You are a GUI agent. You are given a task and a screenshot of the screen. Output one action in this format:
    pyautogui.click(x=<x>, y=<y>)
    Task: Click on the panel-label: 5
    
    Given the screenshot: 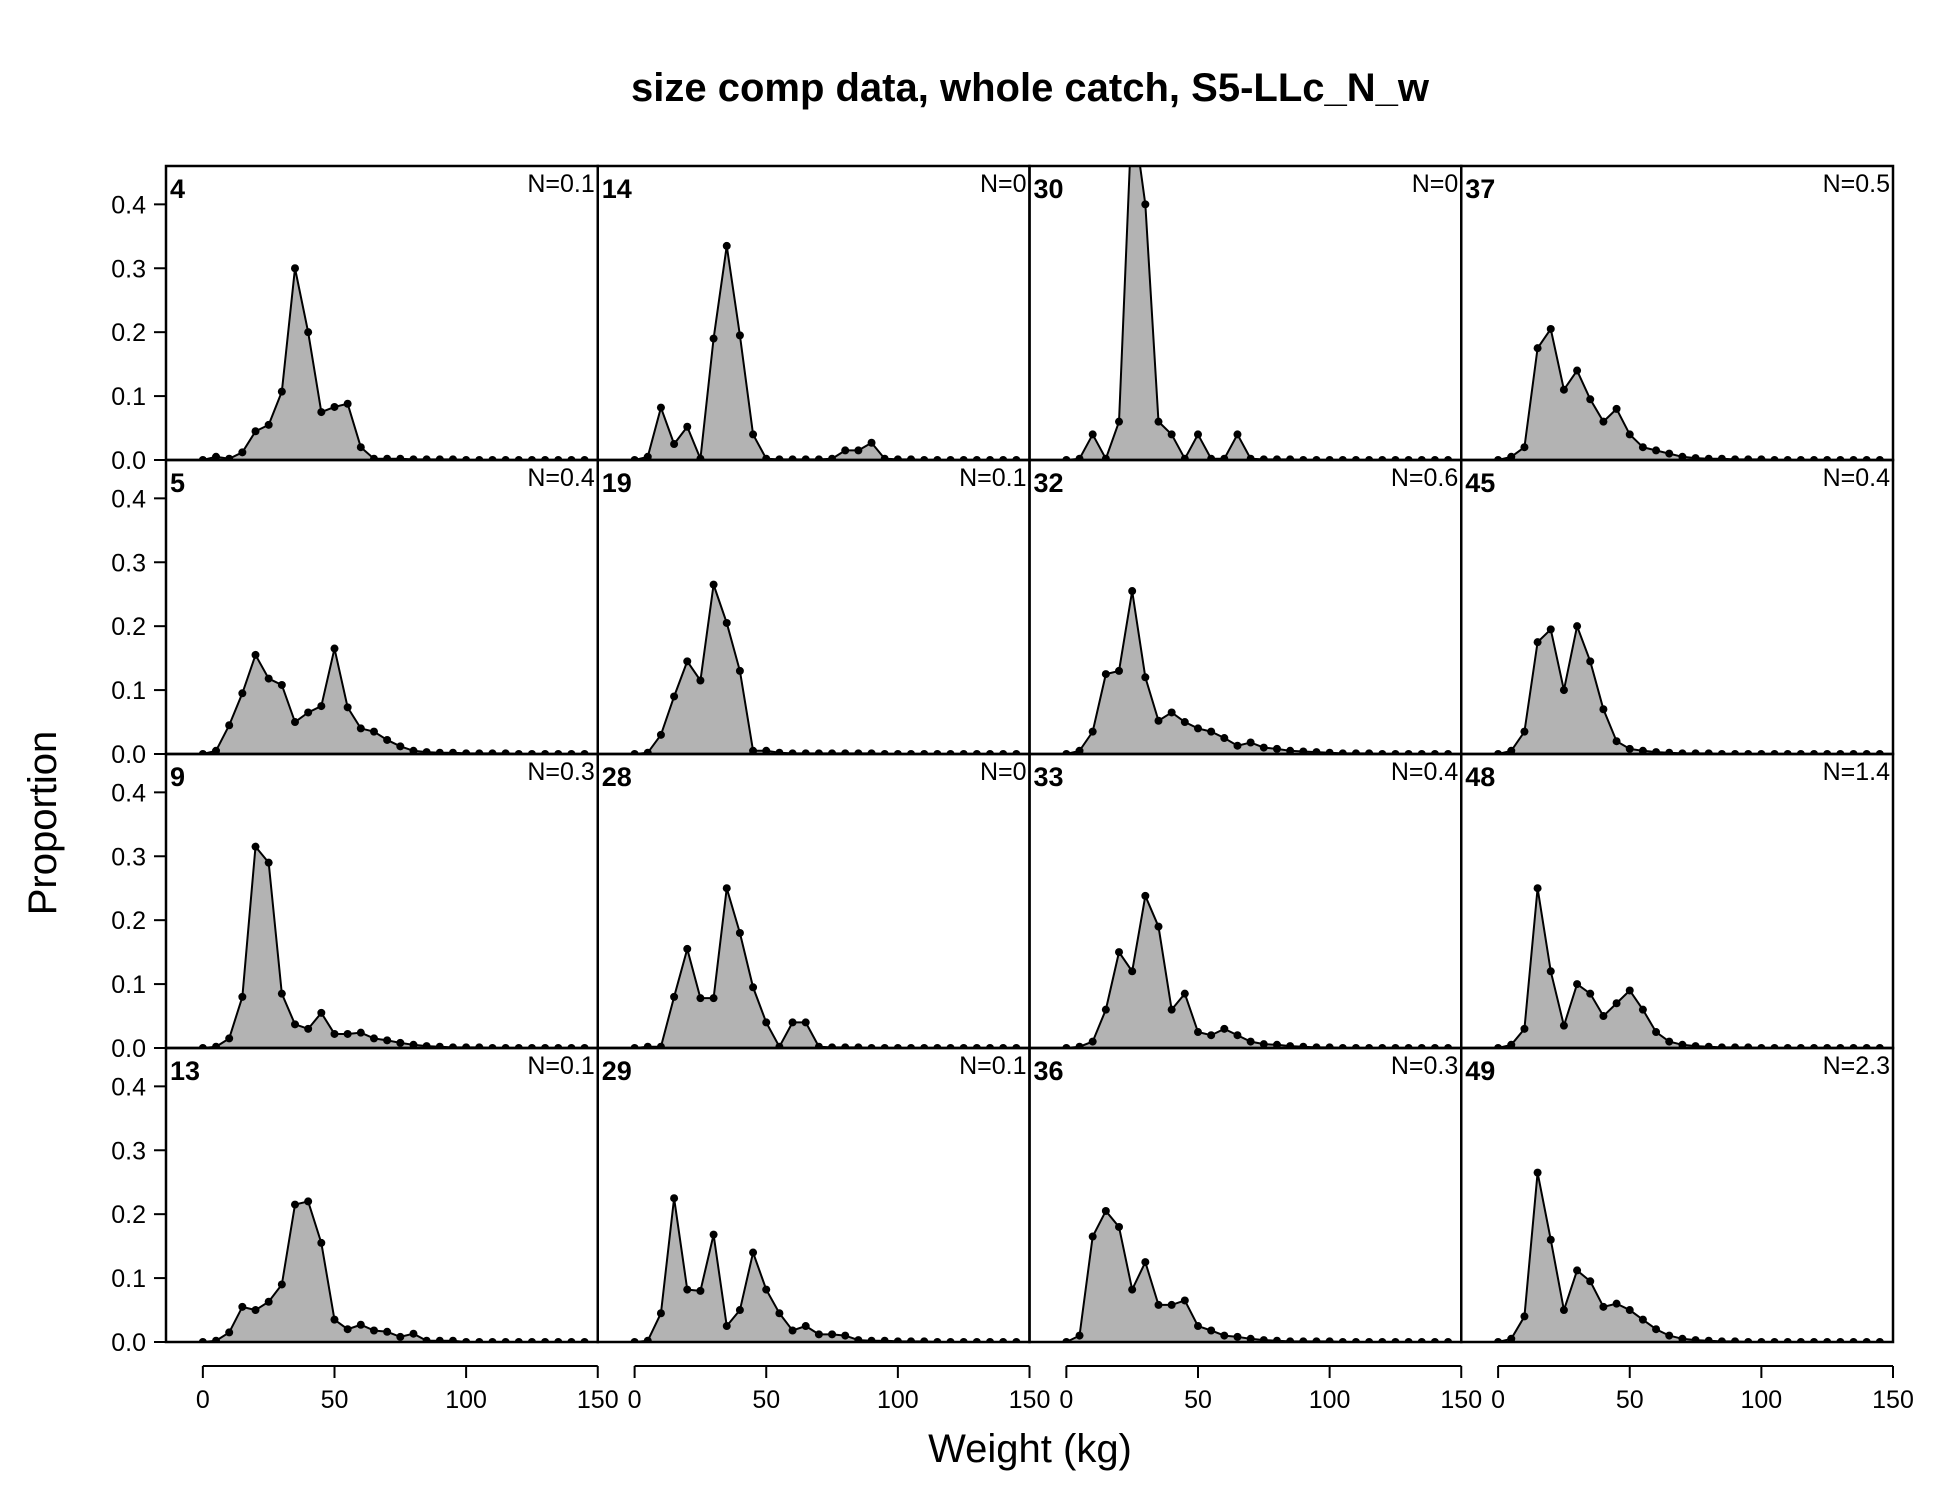 What is the action you would take?
    pyautogui.click(x=177, y=483)
    